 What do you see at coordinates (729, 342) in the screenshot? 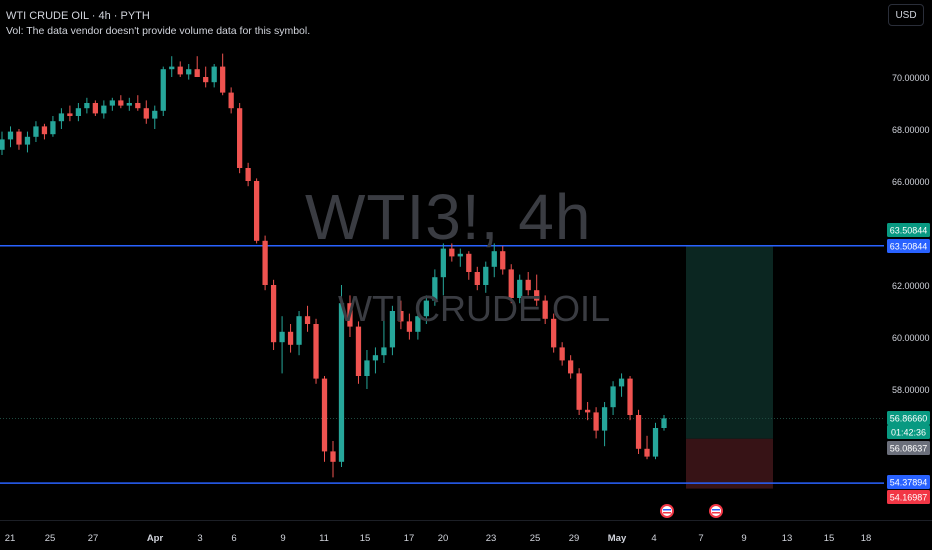
I see `position-profit-zone` at bounding box center [729, 342].